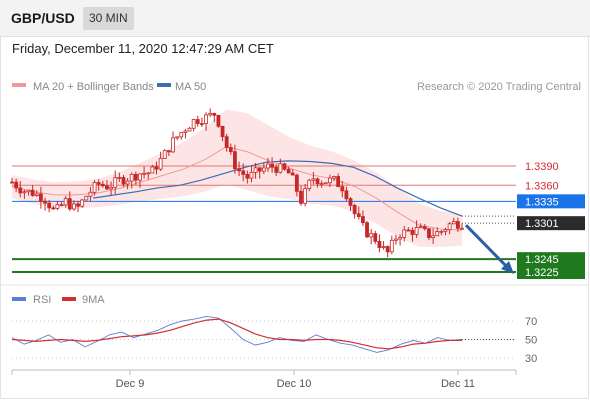 This screenshot has width=590, height=400. What do you see at coordinates (542, 167) in the screenshot?
I see `level-label-1-3390: 1.3390` at bounding box center [542, 167].